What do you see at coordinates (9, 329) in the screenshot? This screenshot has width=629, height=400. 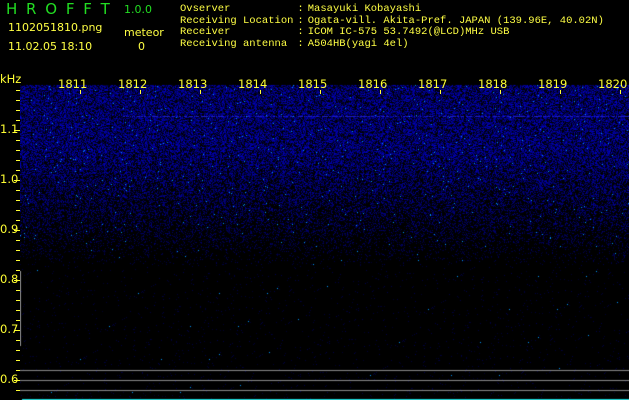 I see `freq-tick-label: 0.7` at bounding box center [9, 329].